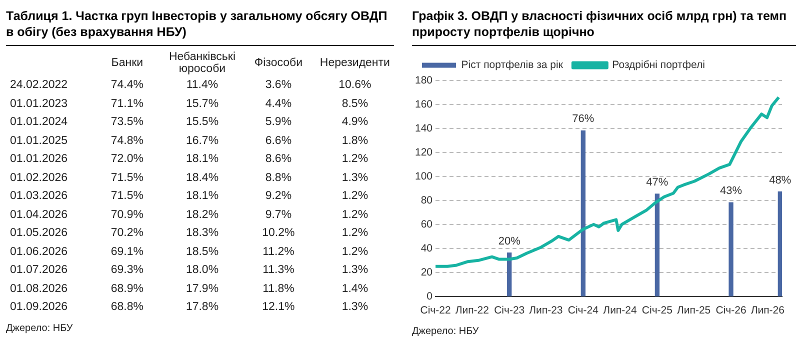 The width and height of the screenshot is (802, 358). What do you see at coordinates (278, 86) in the screenshot?
I see `data-label: 3.6%` at bounding box center [278, 86].